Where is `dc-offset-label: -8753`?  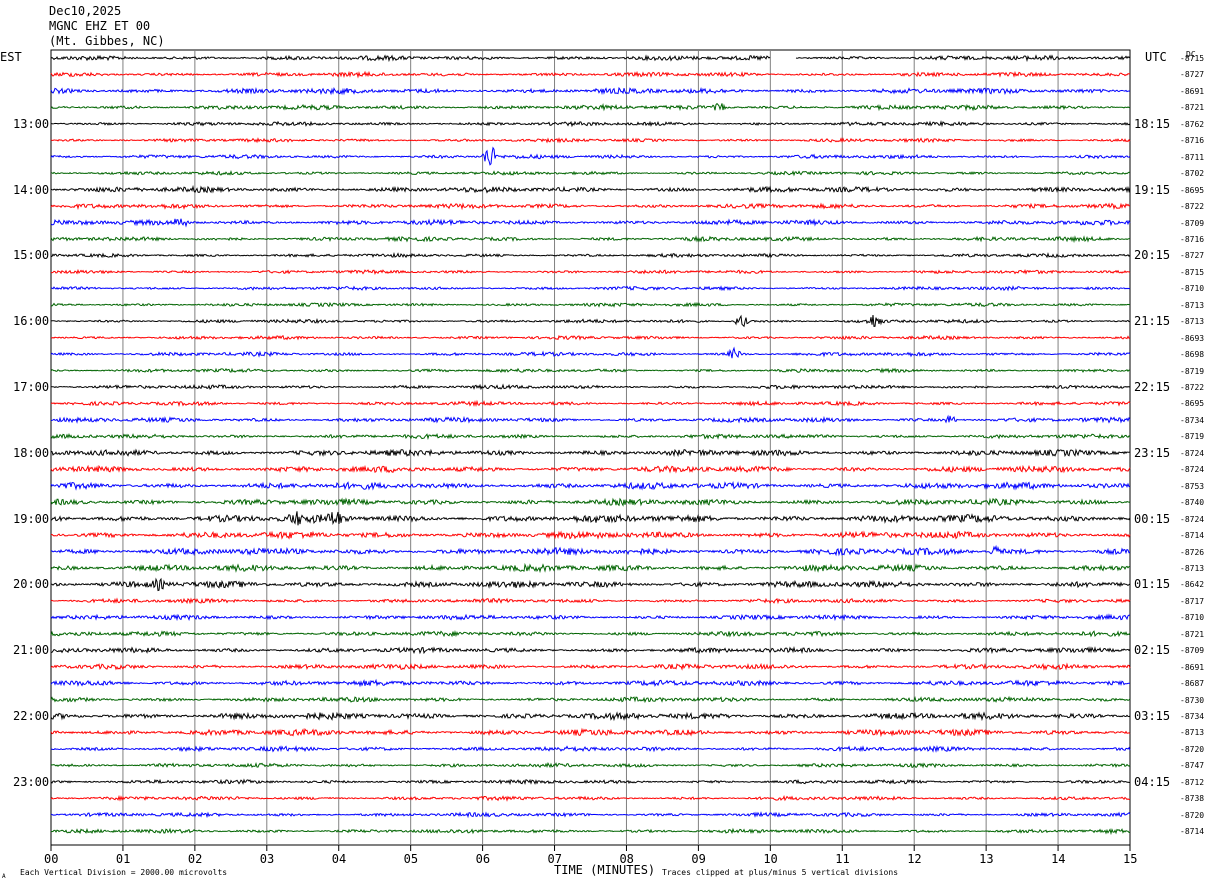
dc-offset-label: -8753 is located at coordinates (1192, 486).